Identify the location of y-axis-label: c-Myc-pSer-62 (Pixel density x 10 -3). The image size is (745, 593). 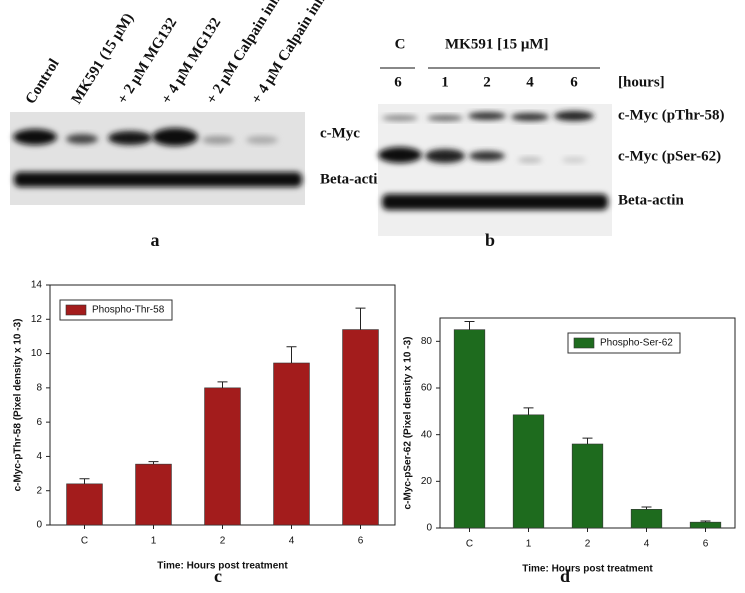
(408, 423).